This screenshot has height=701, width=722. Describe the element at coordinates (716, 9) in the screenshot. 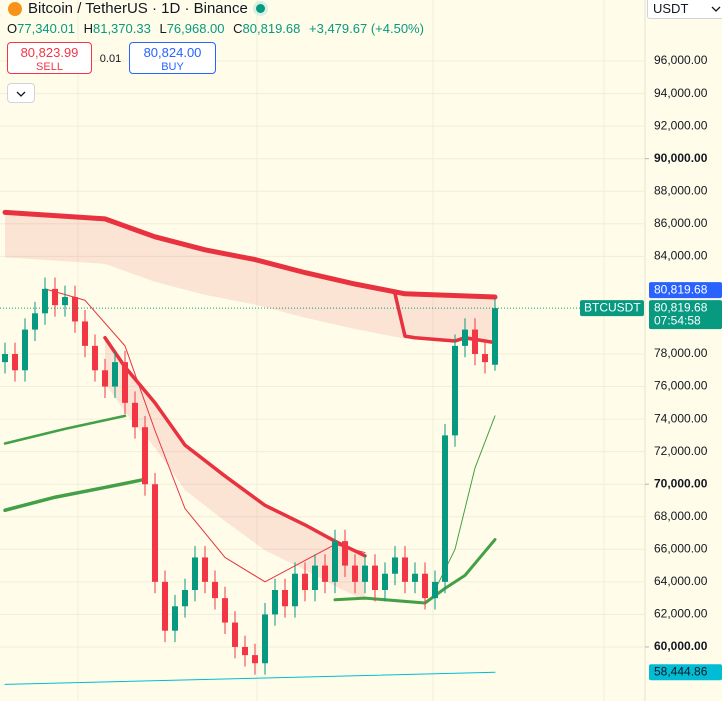

I see `chevron-icon` at that location.